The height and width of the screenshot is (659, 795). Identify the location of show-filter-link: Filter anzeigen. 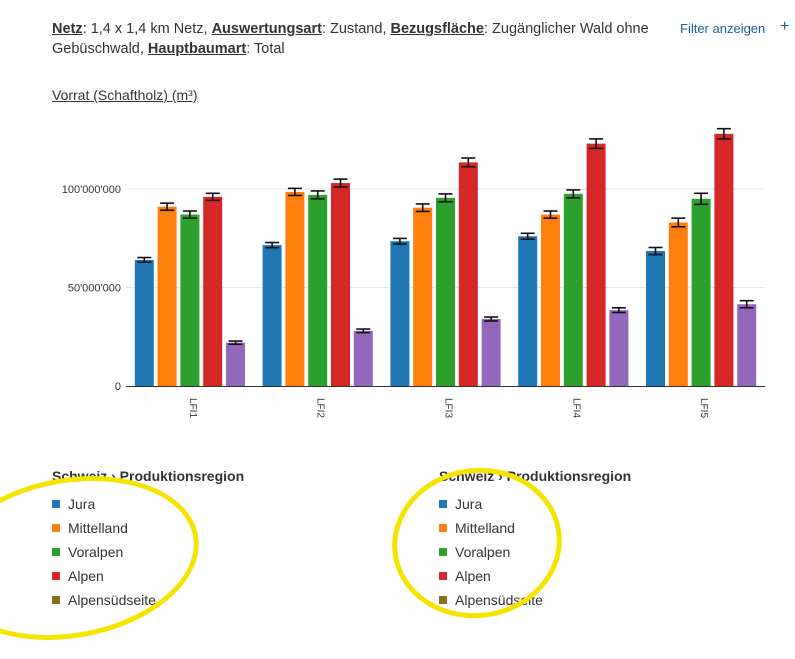
(723, 28).